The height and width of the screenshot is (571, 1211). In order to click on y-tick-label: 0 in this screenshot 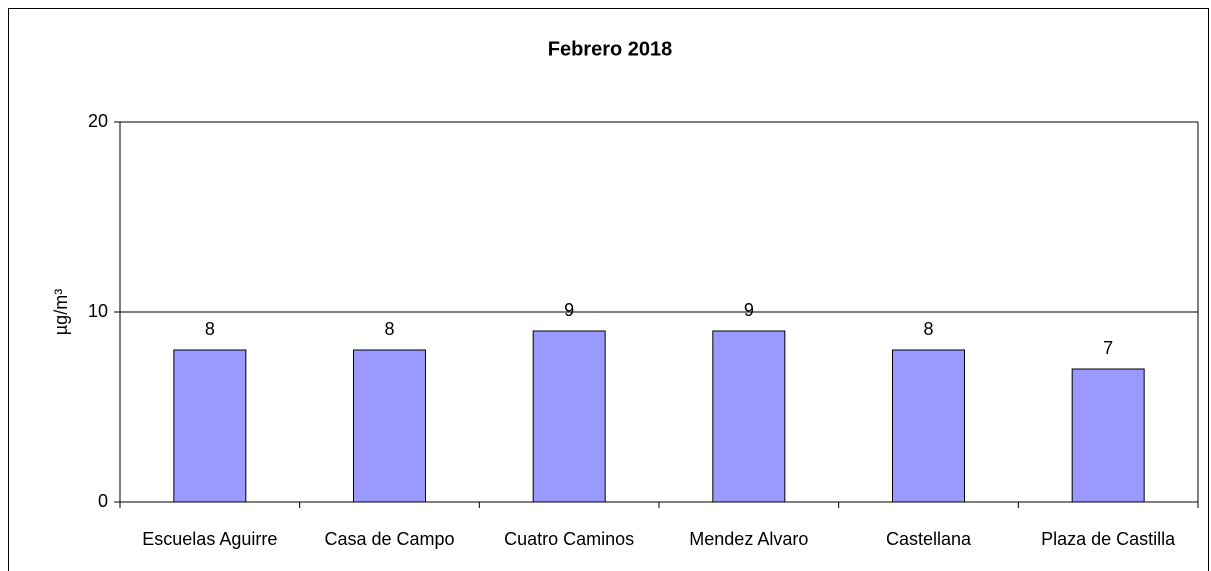, I will do `click(103, 501)`.